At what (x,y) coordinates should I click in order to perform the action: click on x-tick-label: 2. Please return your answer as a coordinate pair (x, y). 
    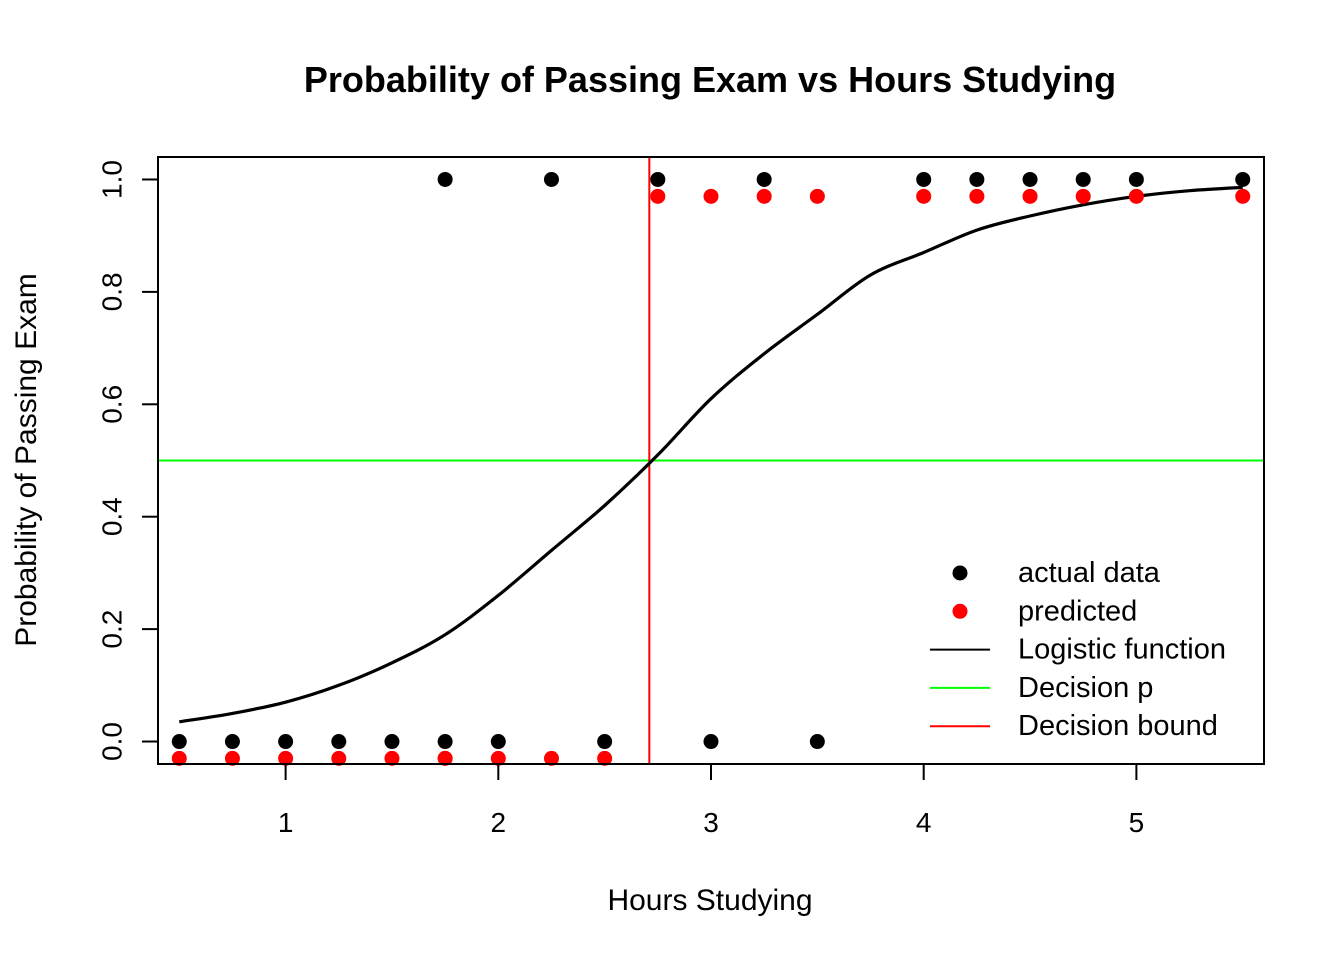
    Looking at the image, I should click on (499, 822).